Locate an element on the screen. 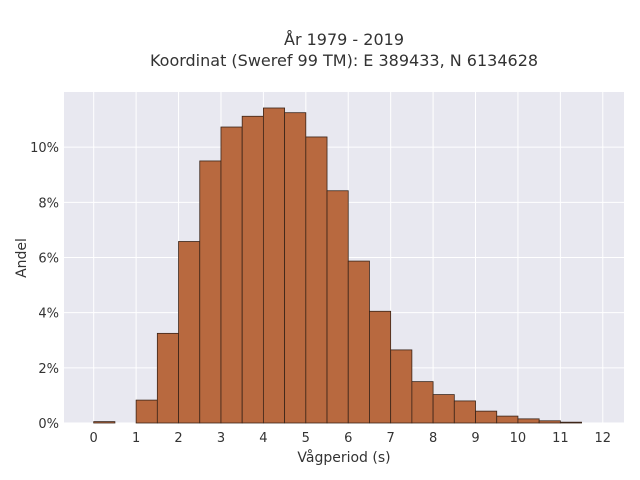  chart-title-line-1: År 1979 - 2019 is located at coordinates (344, 39).